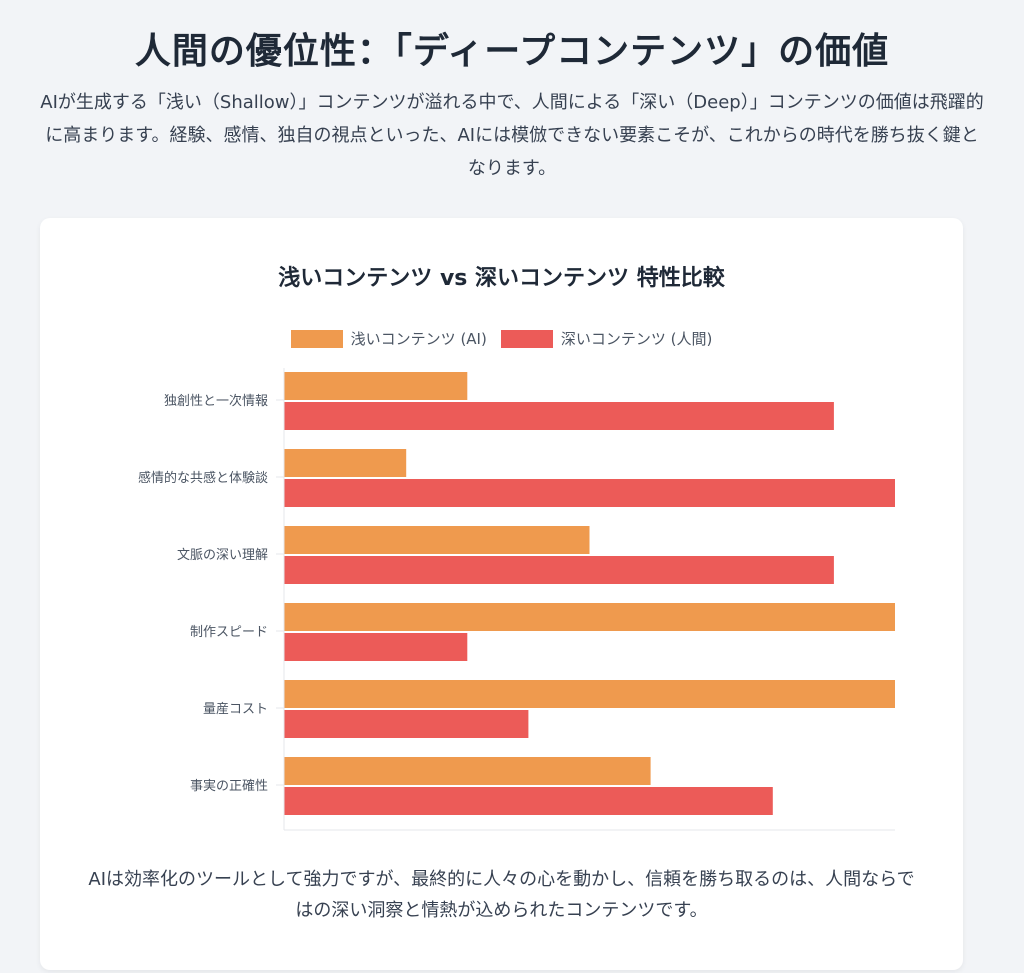 The height and width of the screenshot is (973, 1024). Describe the element at coordinates (203, 478) in the screenshot. I see `category-label-1: 感情的な共感と体験談` at that location.